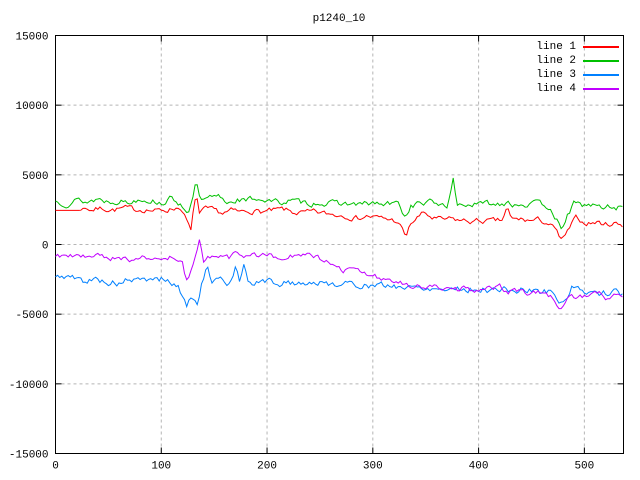  I want to click on legend-label: line 4, so click(556, 89).